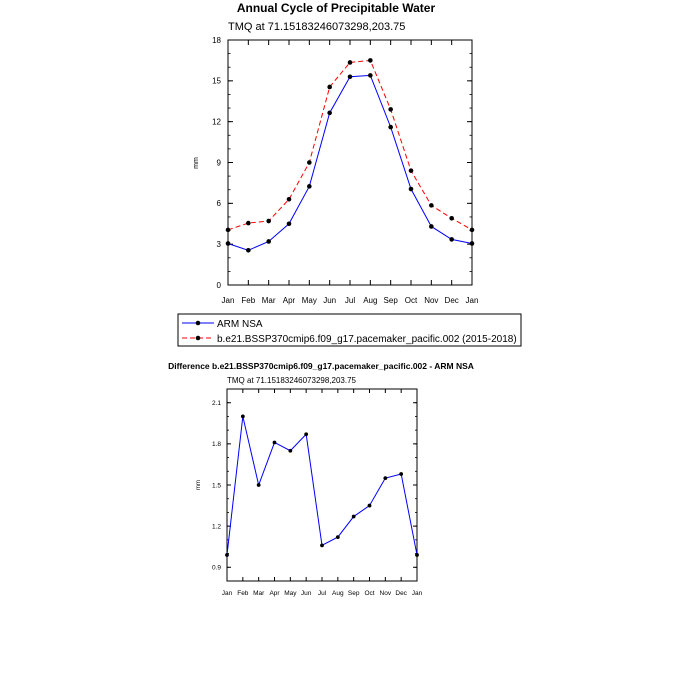  What do you see at coordinates (216, 444) in the screenshot?
I see `y-tick-label: 1.8` at bounding box center [216, 444].